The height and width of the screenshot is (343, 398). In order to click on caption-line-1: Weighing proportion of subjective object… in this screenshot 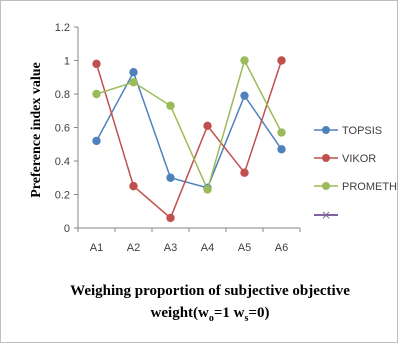, I will do `click(210, 291)`.